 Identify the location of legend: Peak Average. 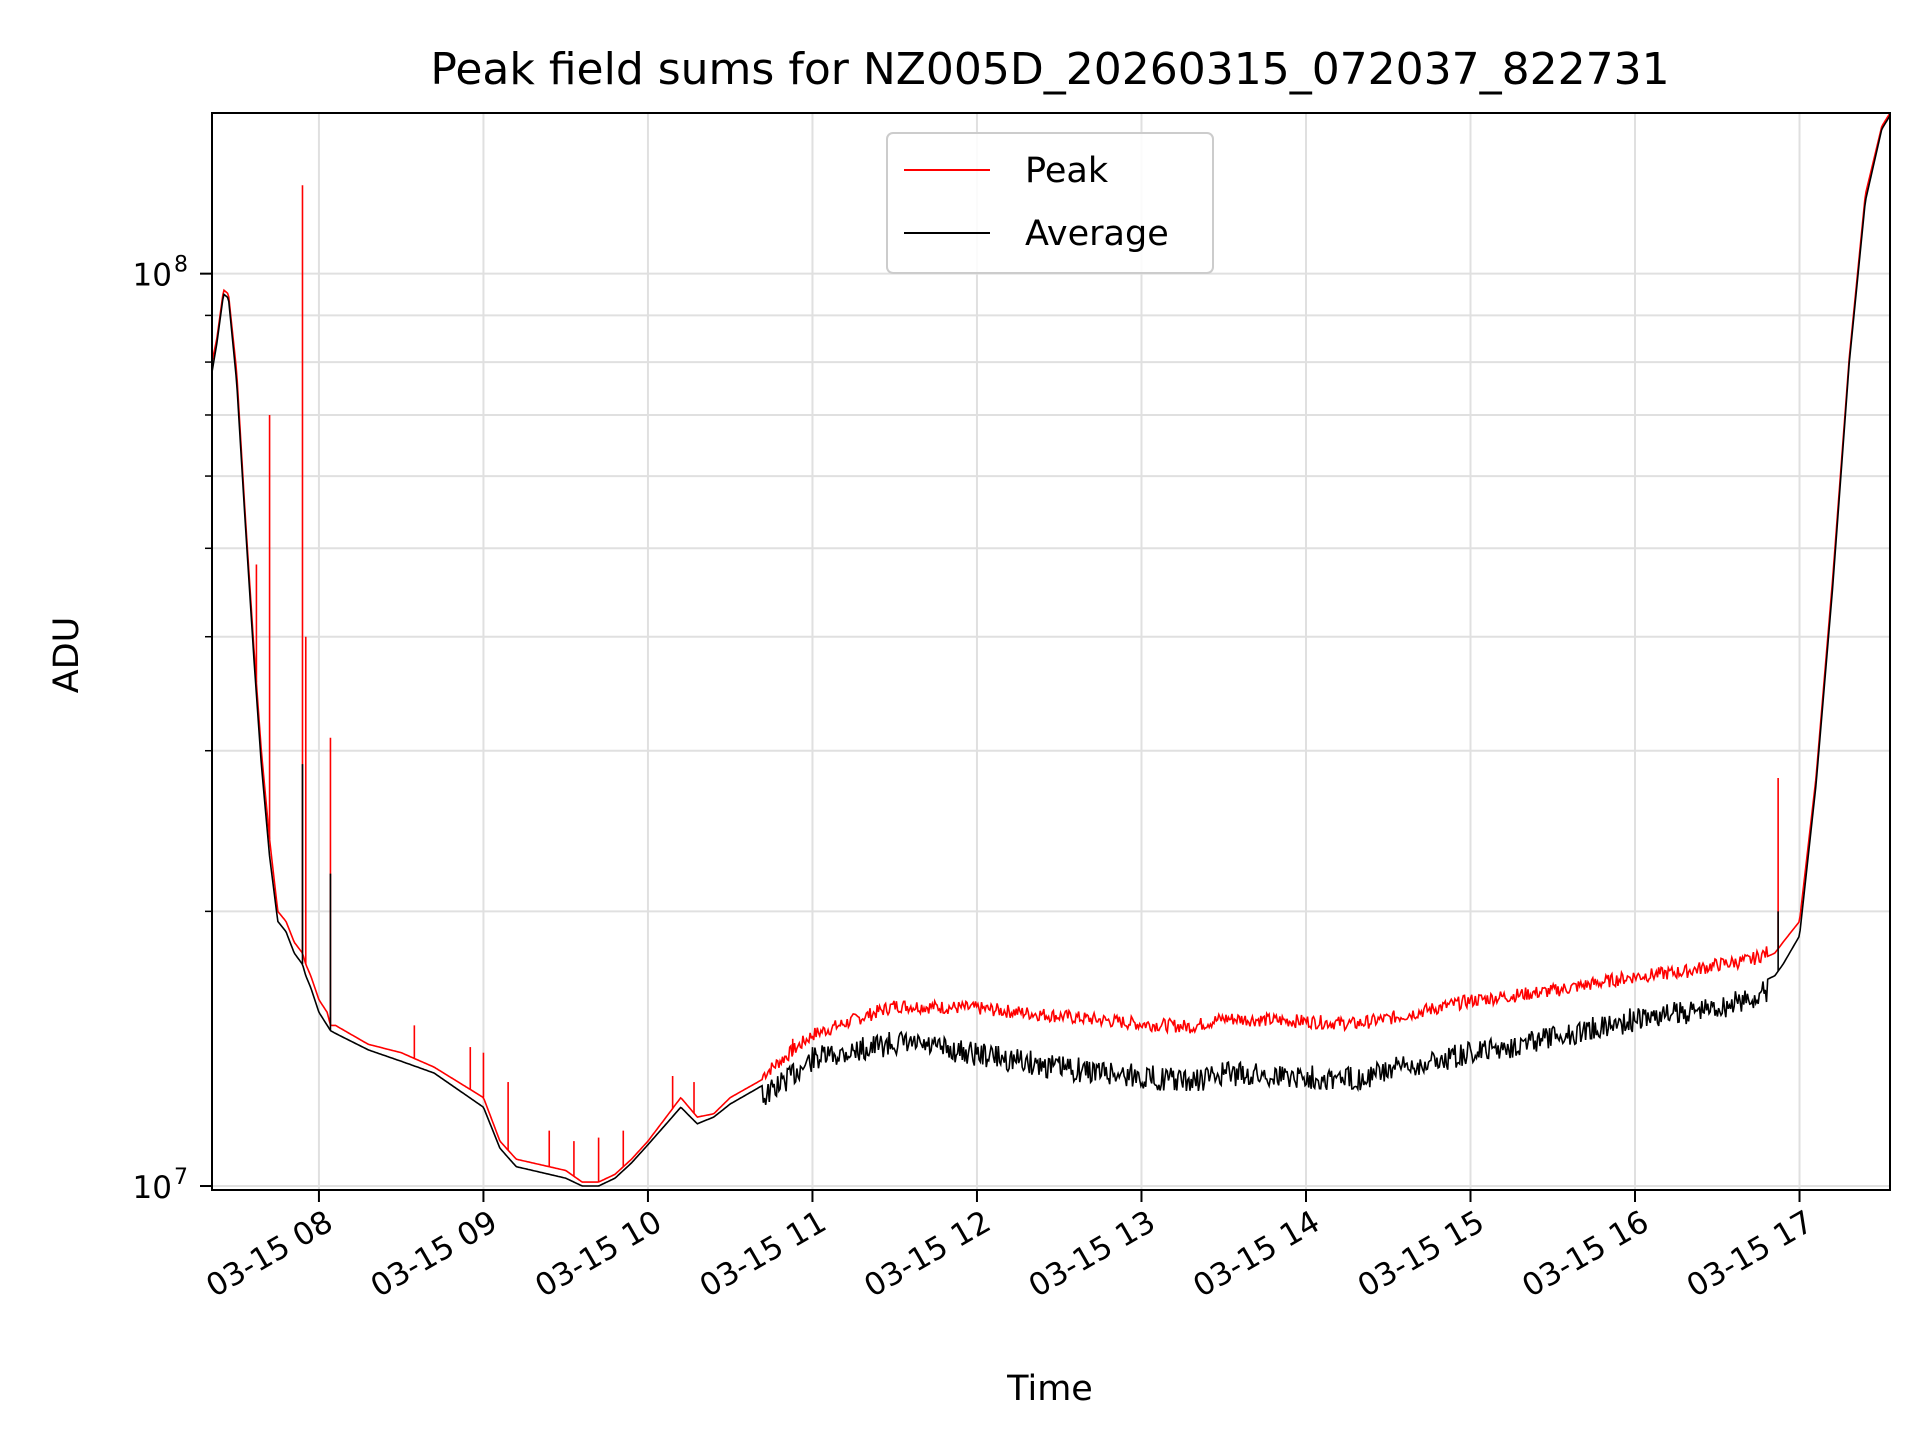
(1050, 203).